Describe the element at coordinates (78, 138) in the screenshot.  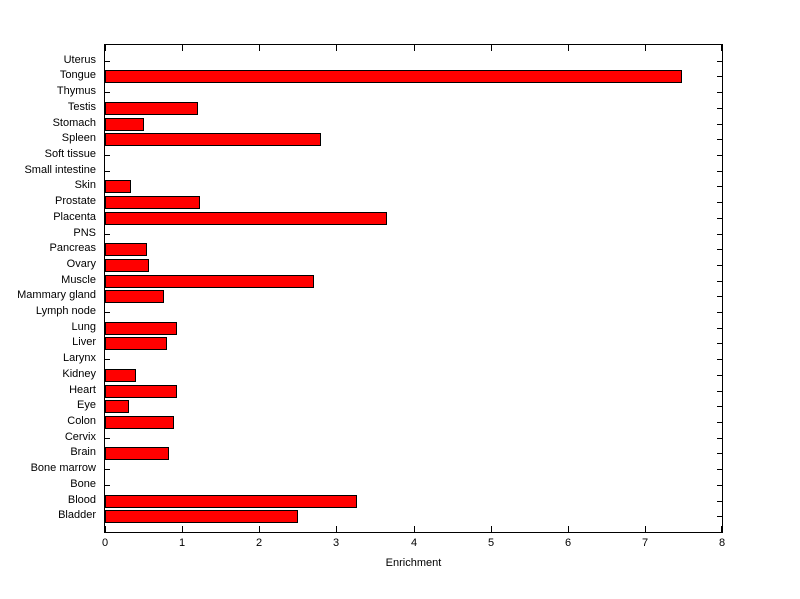
I see `y-tick-label: Spleen` at that location.